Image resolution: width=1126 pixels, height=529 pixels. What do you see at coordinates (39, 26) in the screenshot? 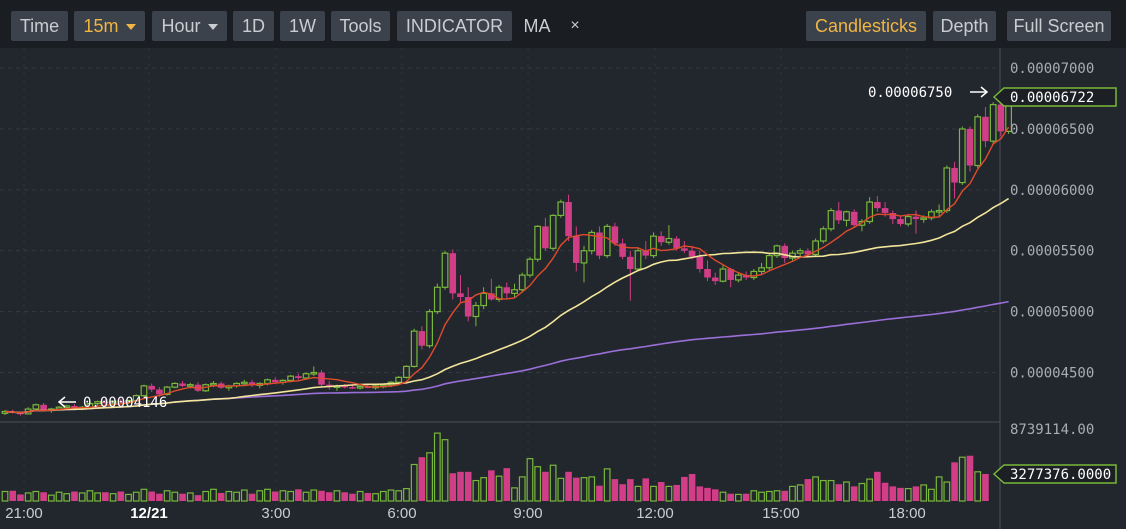
I see `time-button: Time` at bounding box center [39, 26].